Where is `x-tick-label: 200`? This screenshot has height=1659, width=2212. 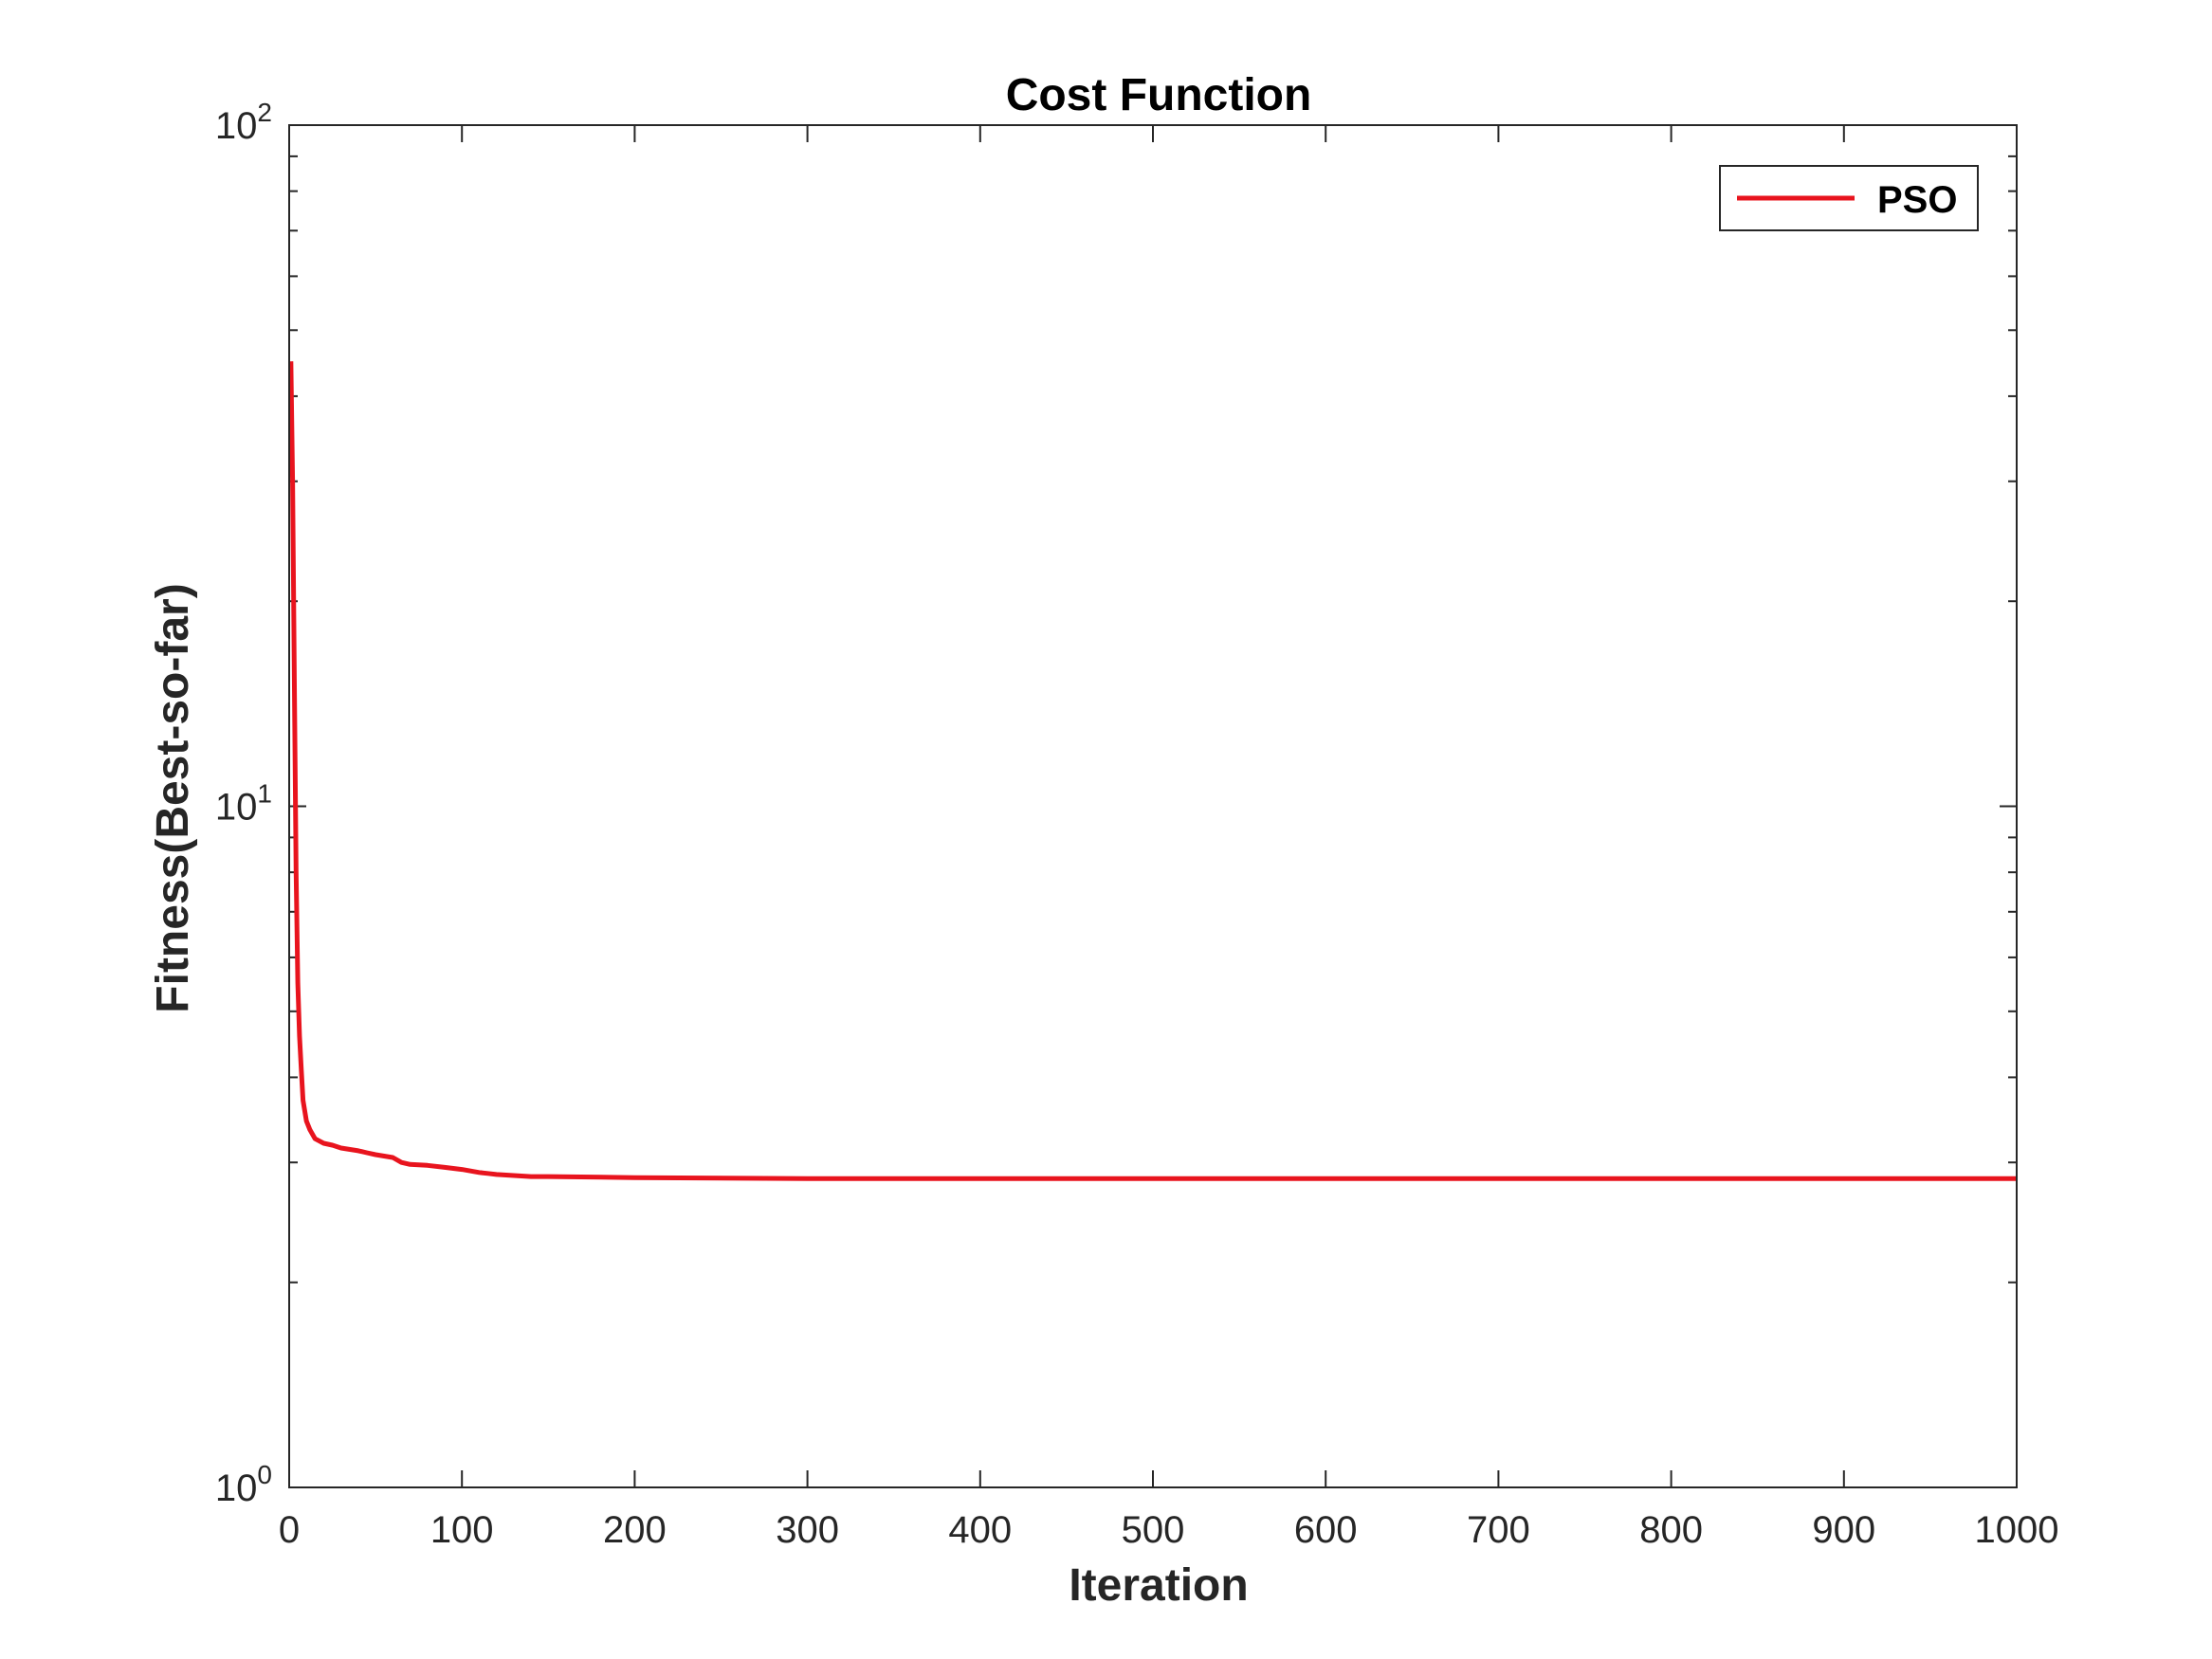 x-tick-label: 200 is located at coordinates (635, 1530).